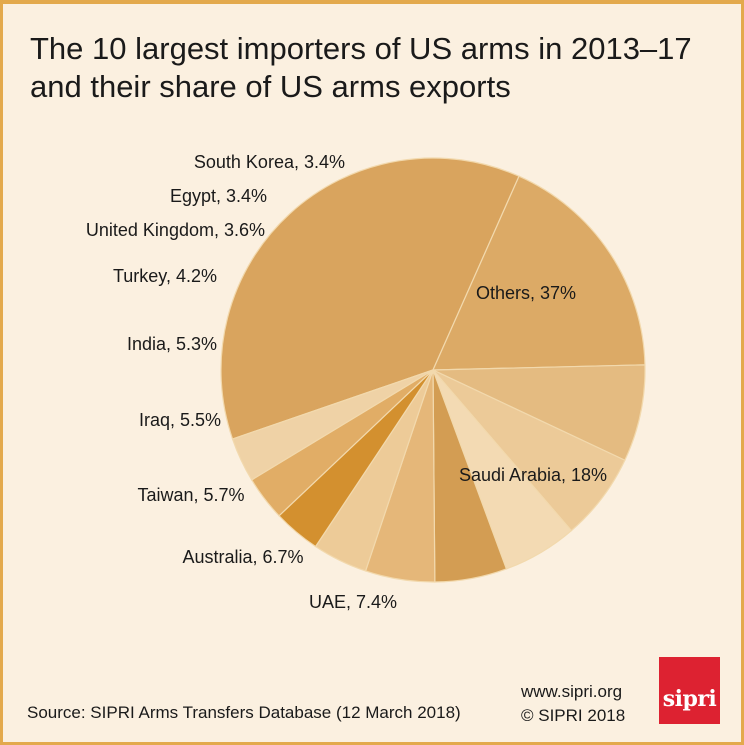 The width and height of the screenshot is (744, 745). What do you see at coordinates (573, 715) in the screenshot?
I see `copyright-text: © SIPRI 2018` at bounding box center [573, 715].